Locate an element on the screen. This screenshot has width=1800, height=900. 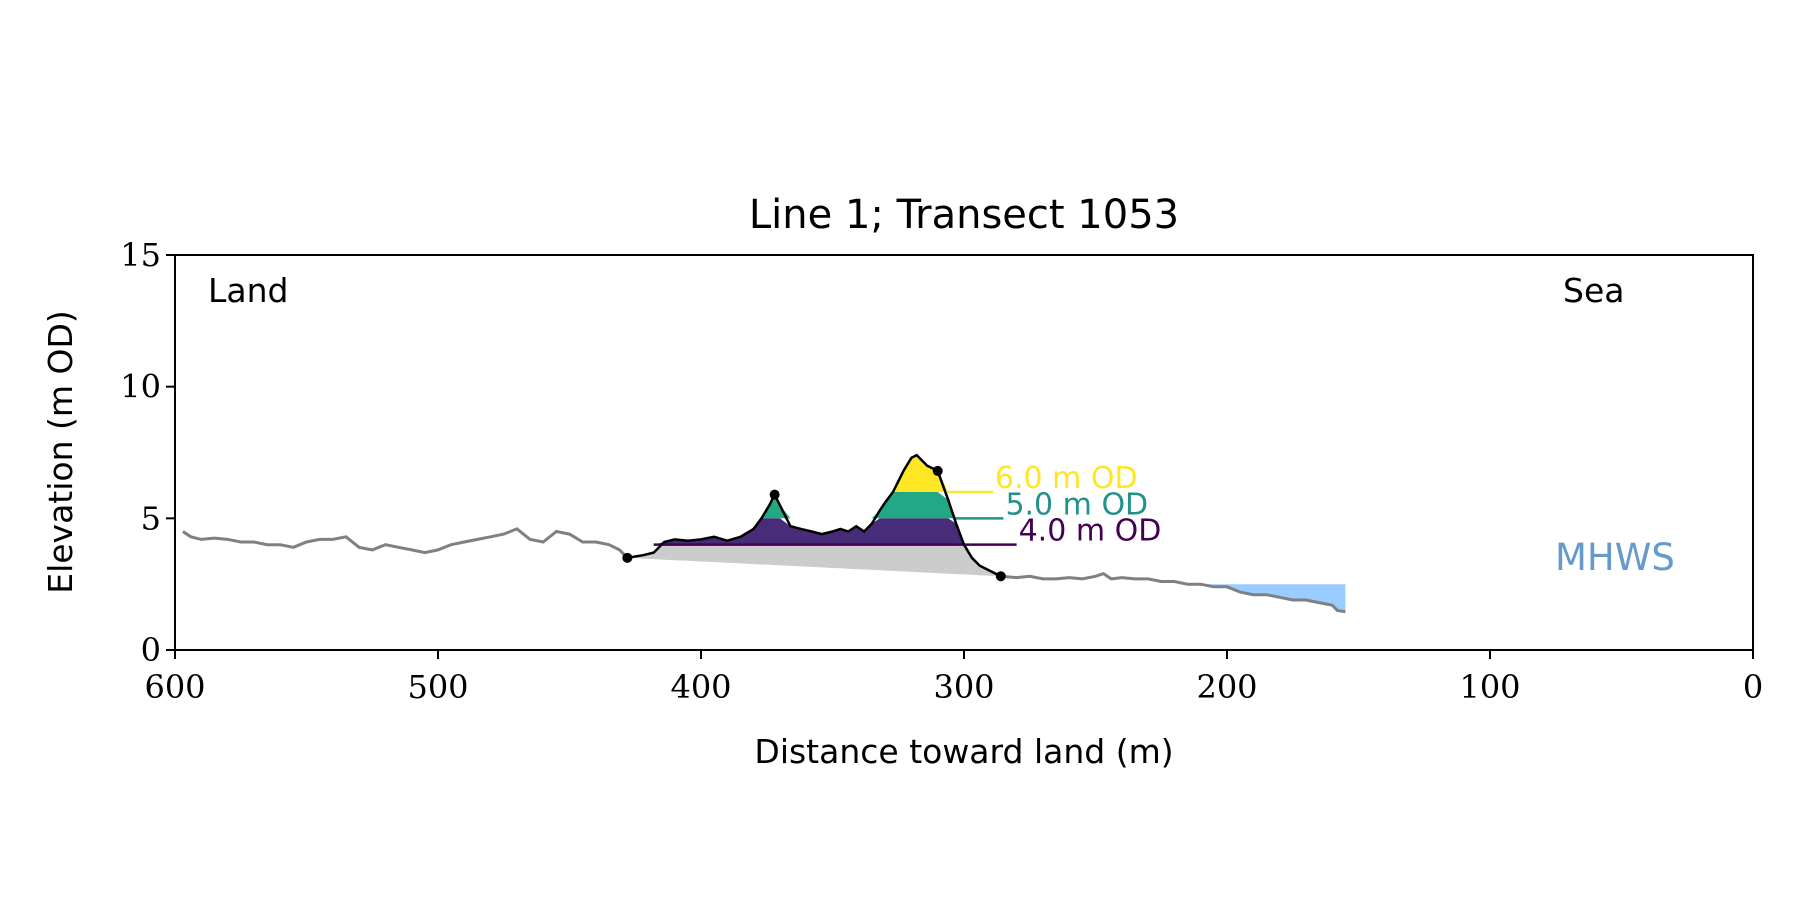
fill-layer is located at coordinates (986, 533).